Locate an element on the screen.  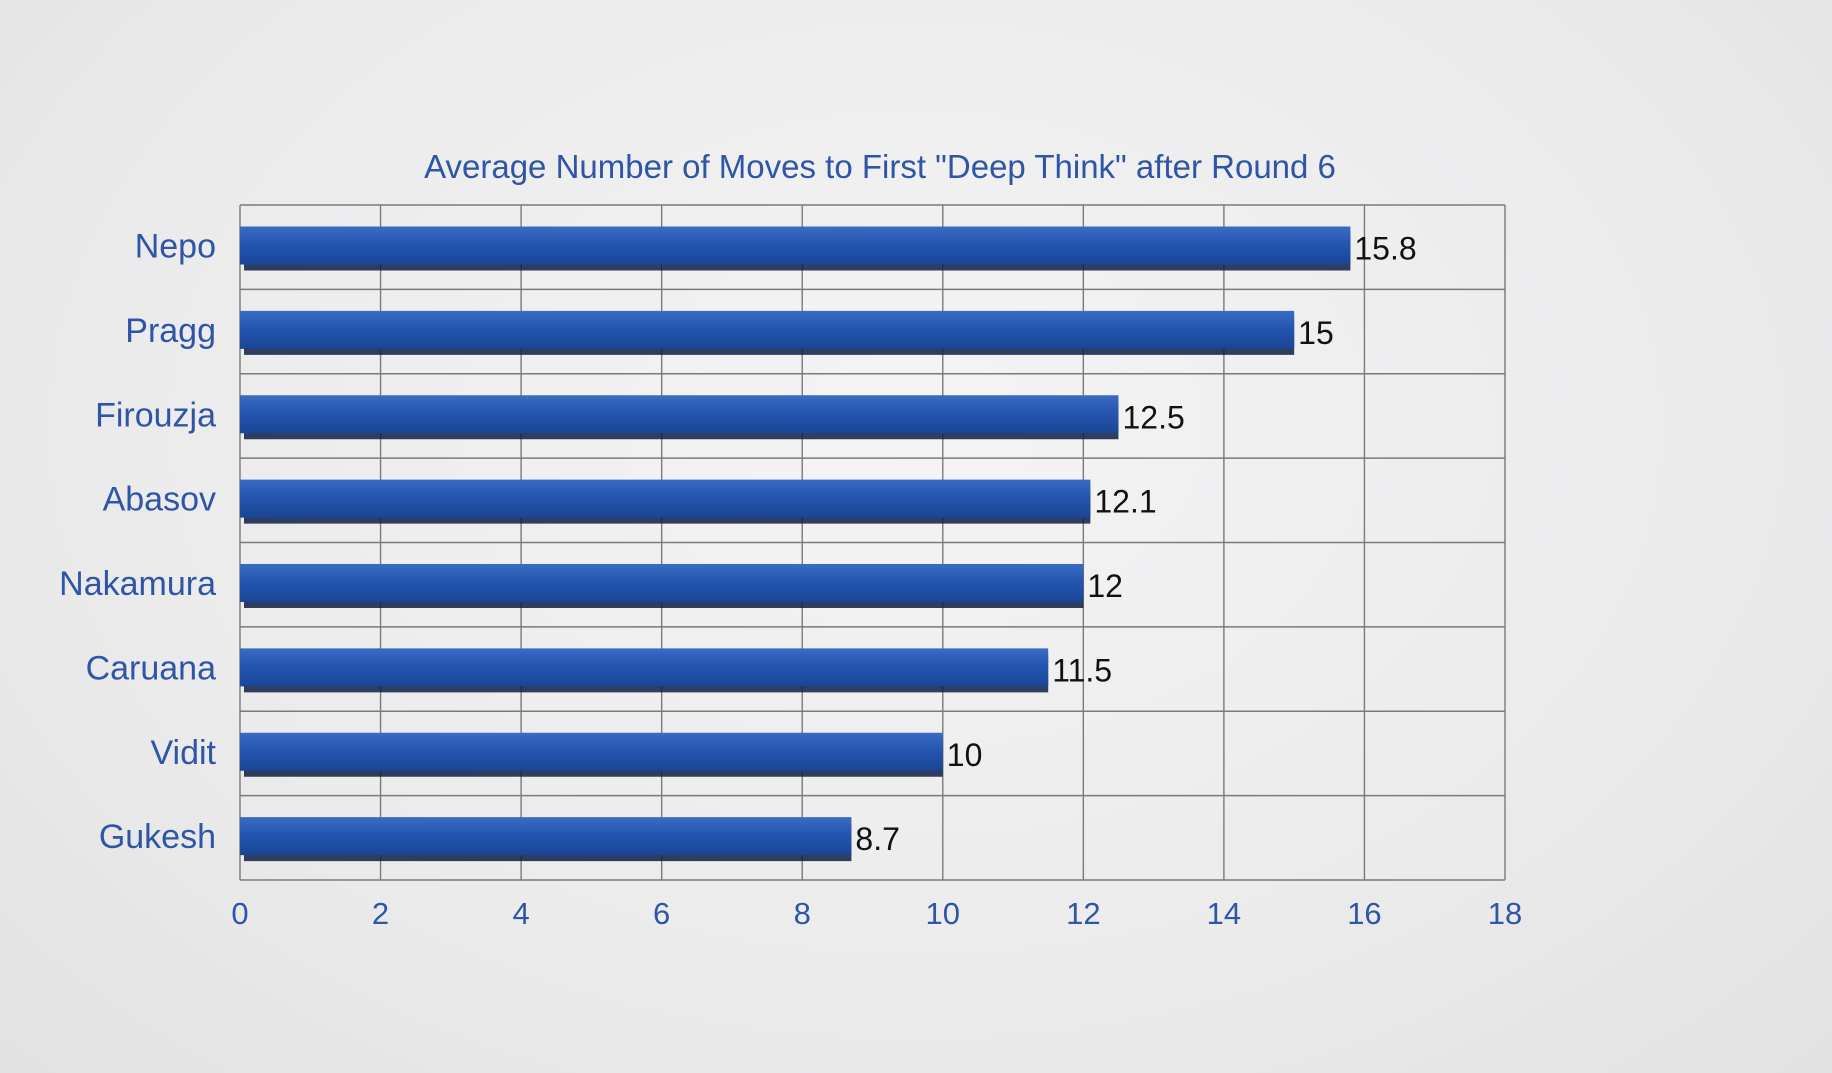
data-label: 8.7 is located at coordinates (877, 839).